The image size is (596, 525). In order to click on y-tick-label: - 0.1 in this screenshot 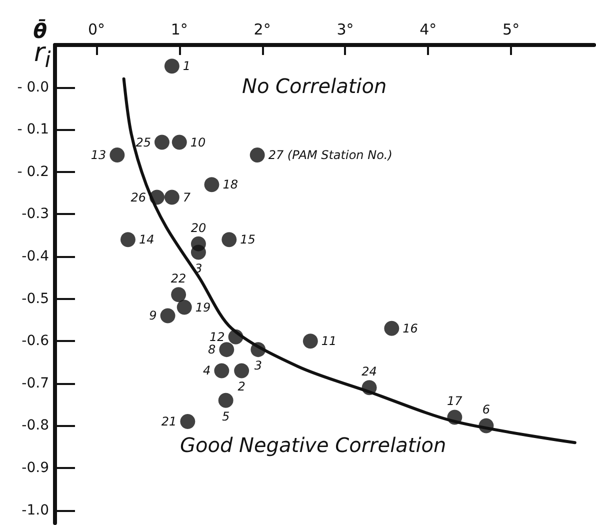, I will do `click(33, 130)`.